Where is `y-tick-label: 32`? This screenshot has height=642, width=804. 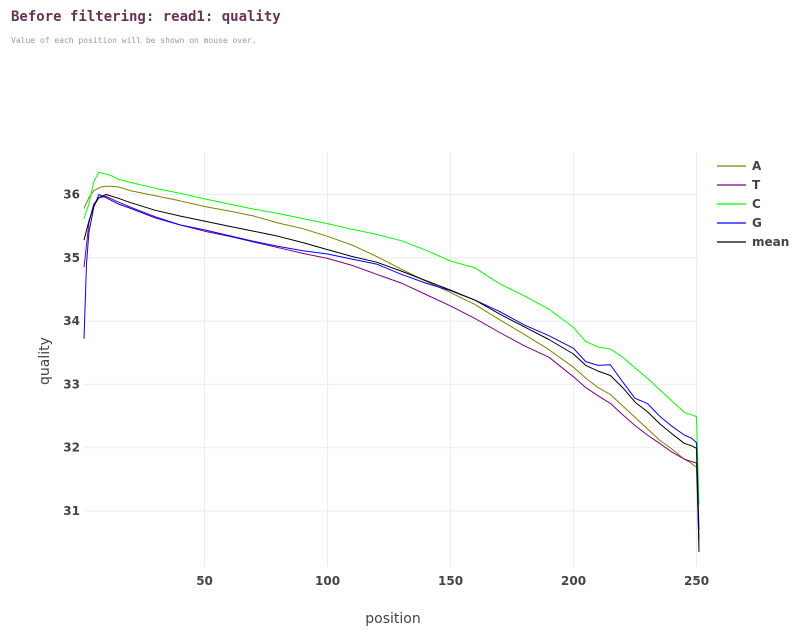 y-tick-label: 32 is located at coordinates (71, 448).